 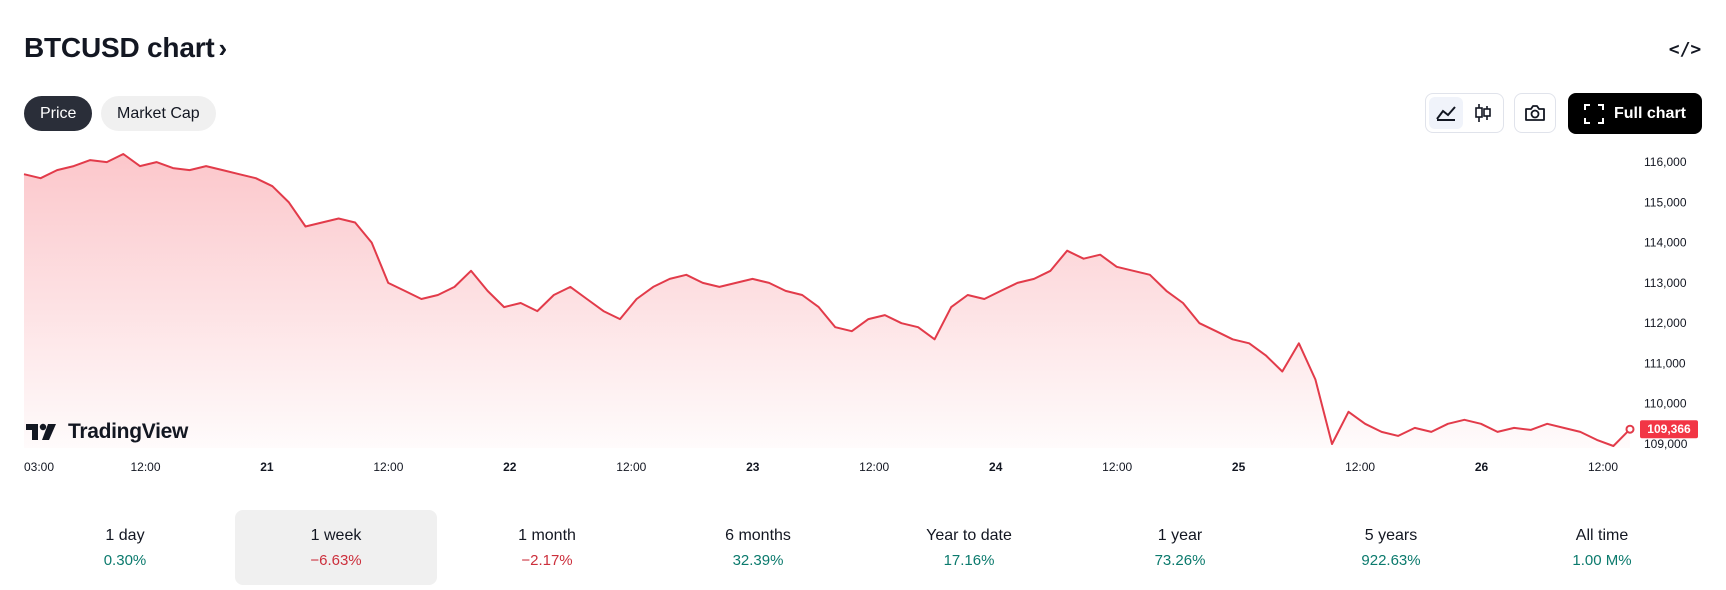 I want to click on period-label: 6 months, so click(x=758, y=535).